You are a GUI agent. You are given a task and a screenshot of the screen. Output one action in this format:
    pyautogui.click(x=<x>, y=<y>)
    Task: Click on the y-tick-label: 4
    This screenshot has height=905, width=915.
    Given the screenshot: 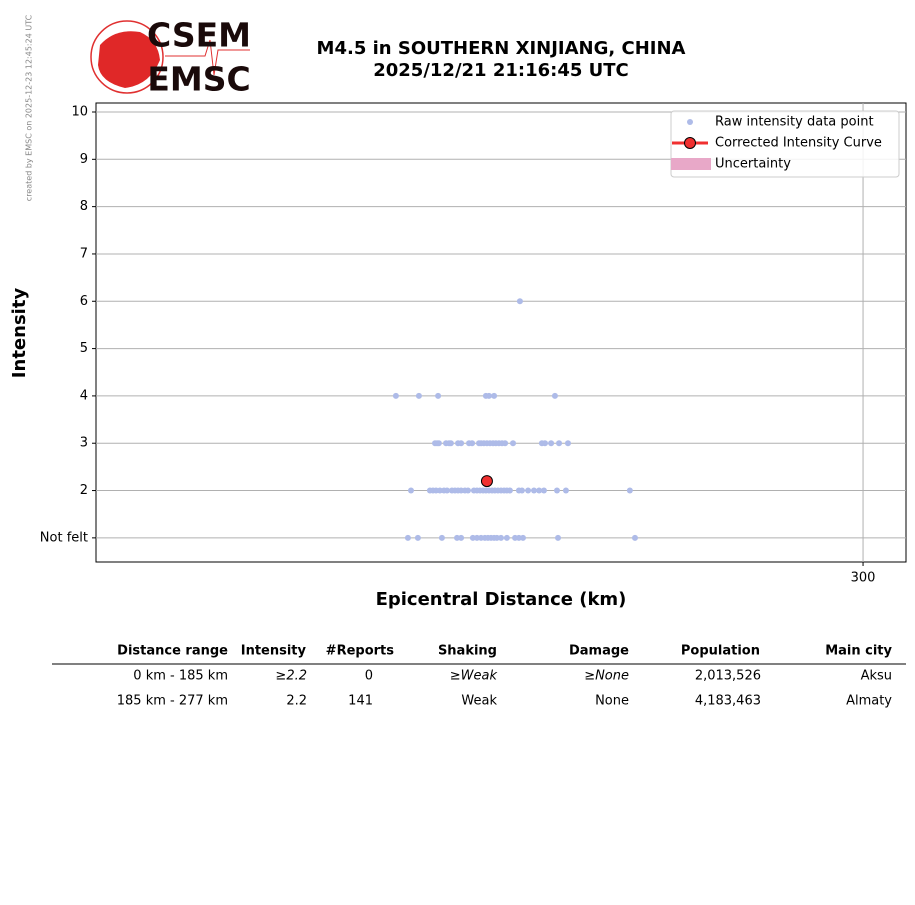 What is the action you would take?
    pyautogui.click(x=84, y=395)
    